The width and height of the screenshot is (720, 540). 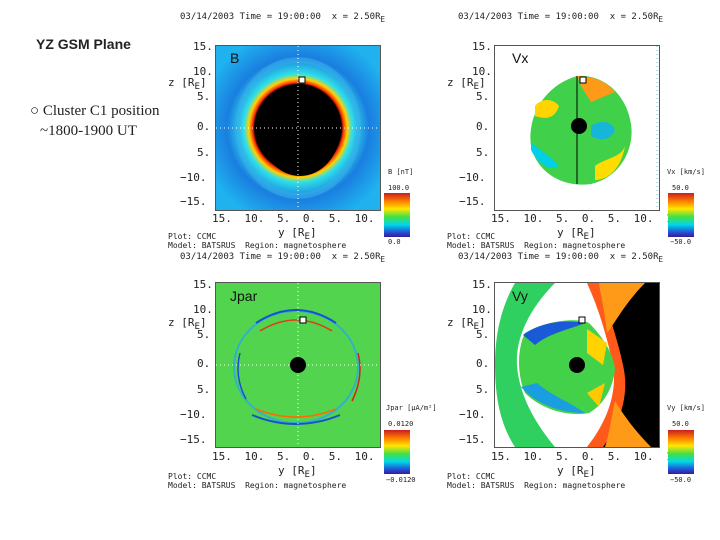 I want to click on cbar-top: 100.0, so click(x=399, y=188).